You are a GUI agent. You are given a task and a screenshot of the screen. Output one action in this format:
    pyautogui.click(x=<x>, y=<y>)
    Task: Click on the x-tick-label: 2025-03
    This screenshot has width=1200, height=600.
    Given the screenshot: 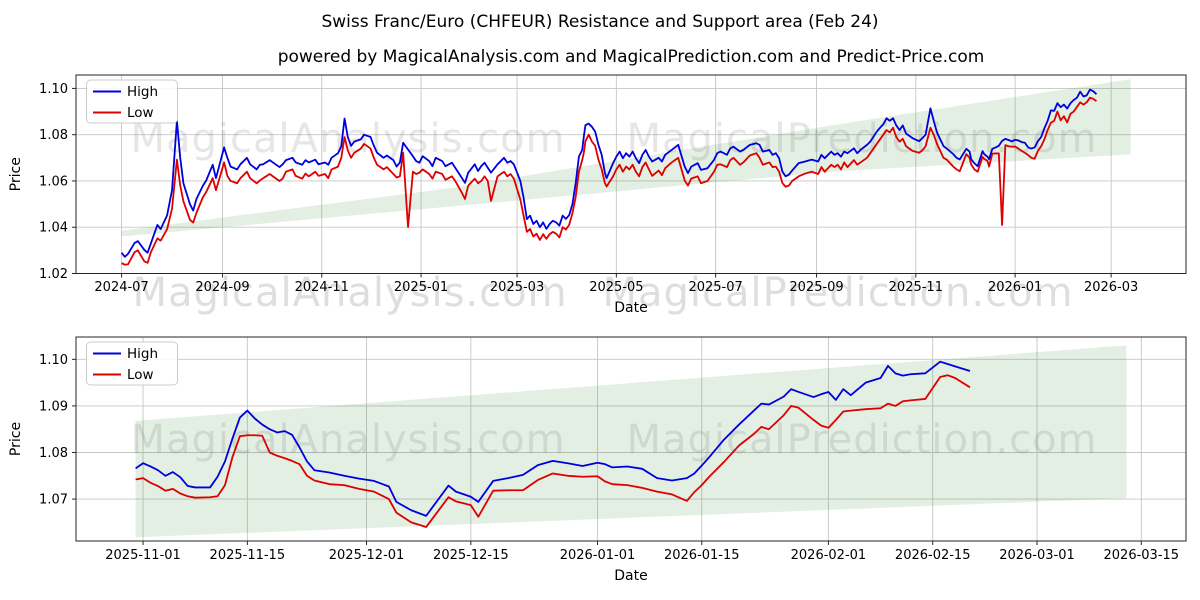 What is the action you would take?
    pyautogui.click(x=517, y=287)
    